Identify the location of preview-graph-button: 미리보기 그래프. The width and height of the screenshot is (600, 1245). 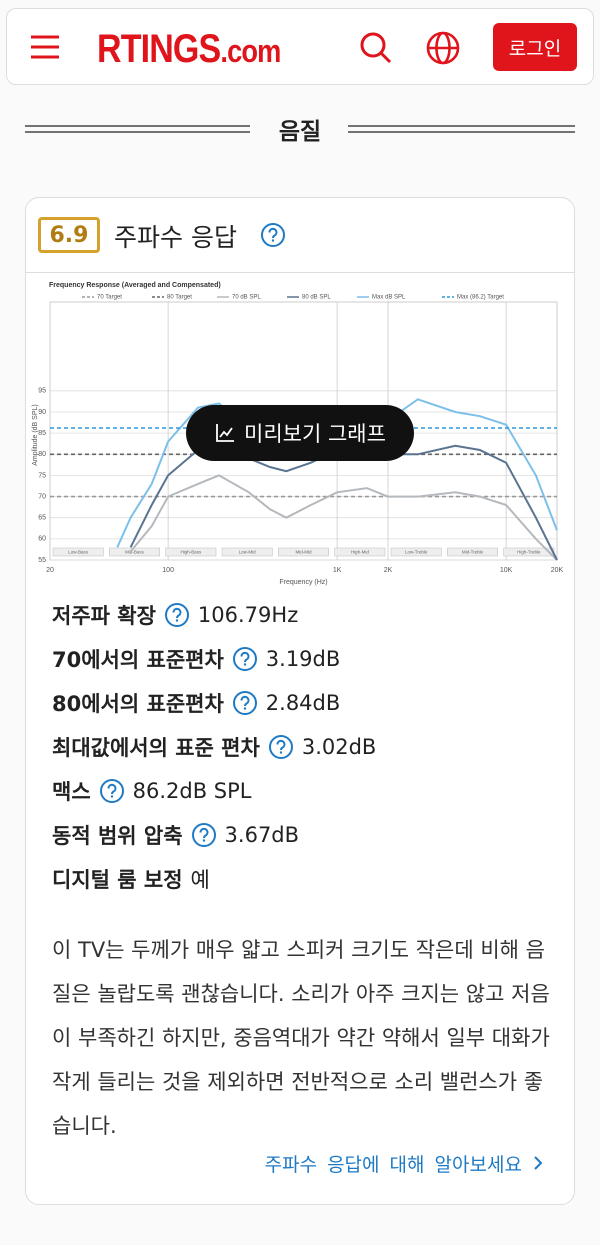
(300, 433).